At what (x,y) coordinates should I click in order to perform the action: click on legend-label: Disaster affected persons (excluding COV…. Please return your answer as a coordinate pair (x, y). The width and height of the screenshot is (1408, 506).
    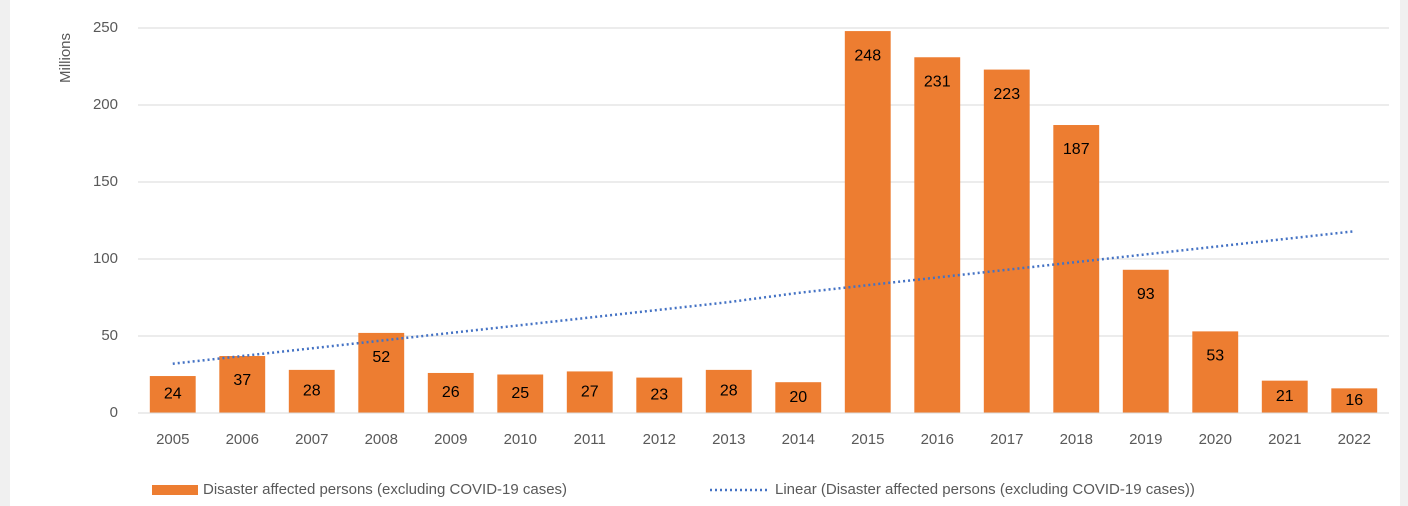
    Looking at the image, I should click on (385, 489).